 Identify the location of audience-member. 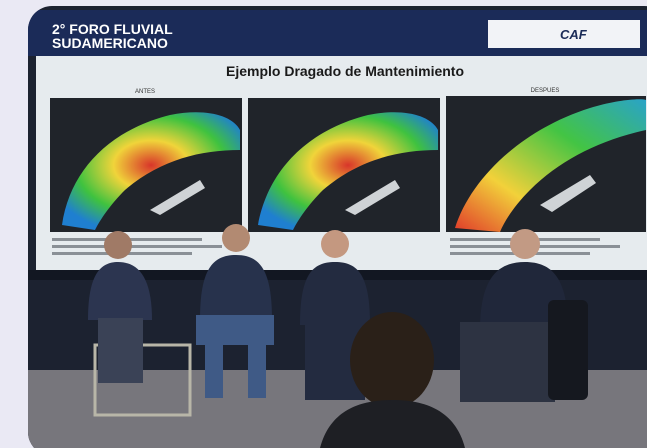
(392, 380).